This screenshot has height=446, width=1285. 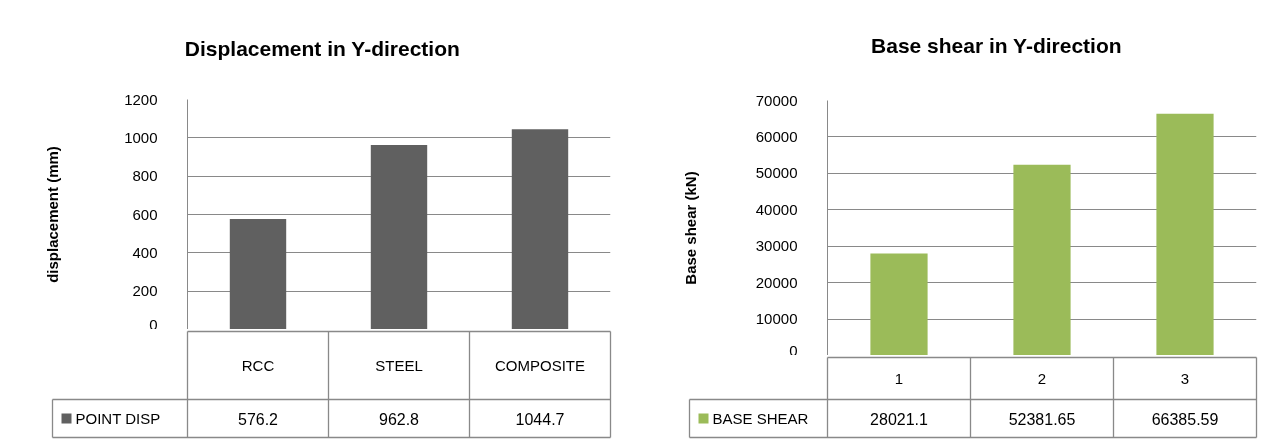 What do you see at coordinates (1042, 378) in the screenshot?
I see `x-tick-label: 2` at bounding box center [1042, 378].